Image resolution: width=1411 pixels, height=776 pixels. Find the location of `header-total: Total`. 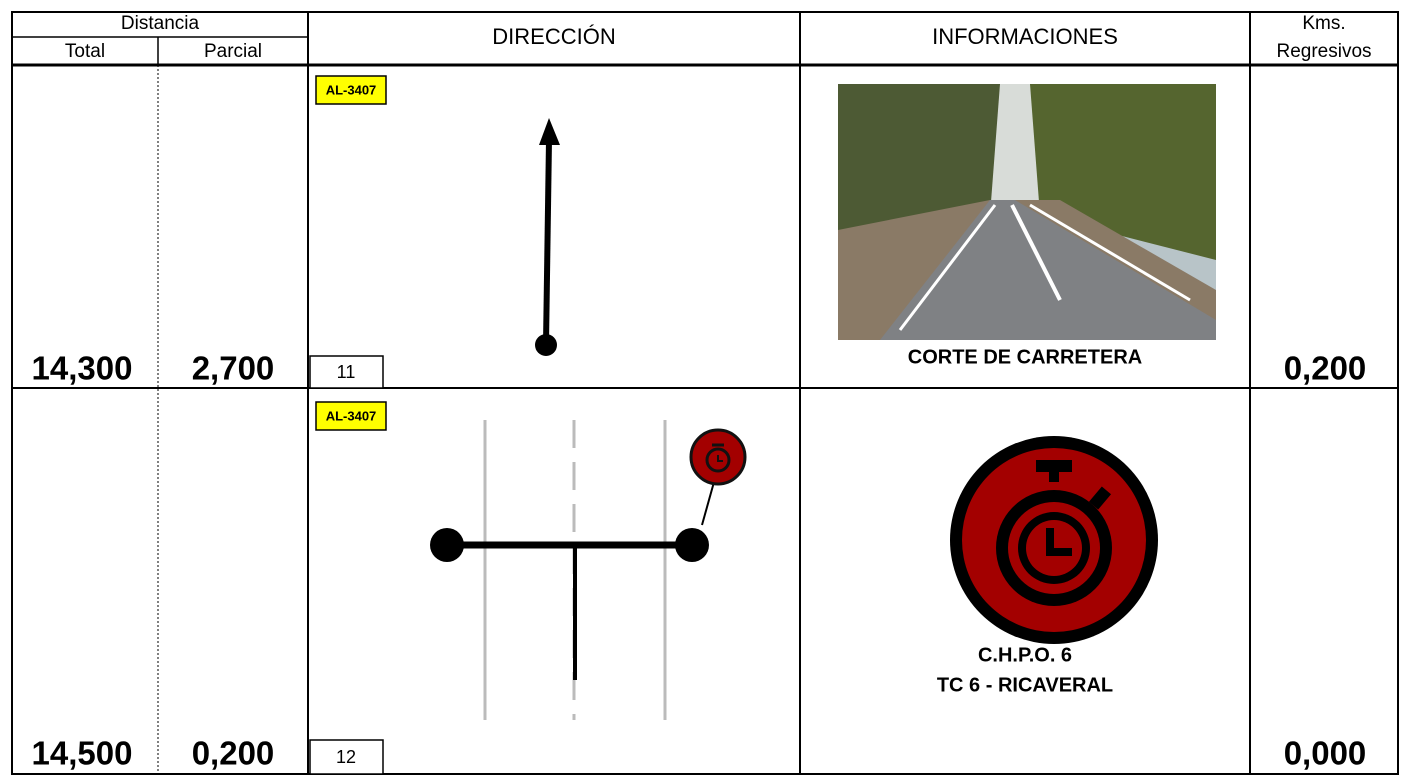

header-total: Total is located at coordinates (85, 51).